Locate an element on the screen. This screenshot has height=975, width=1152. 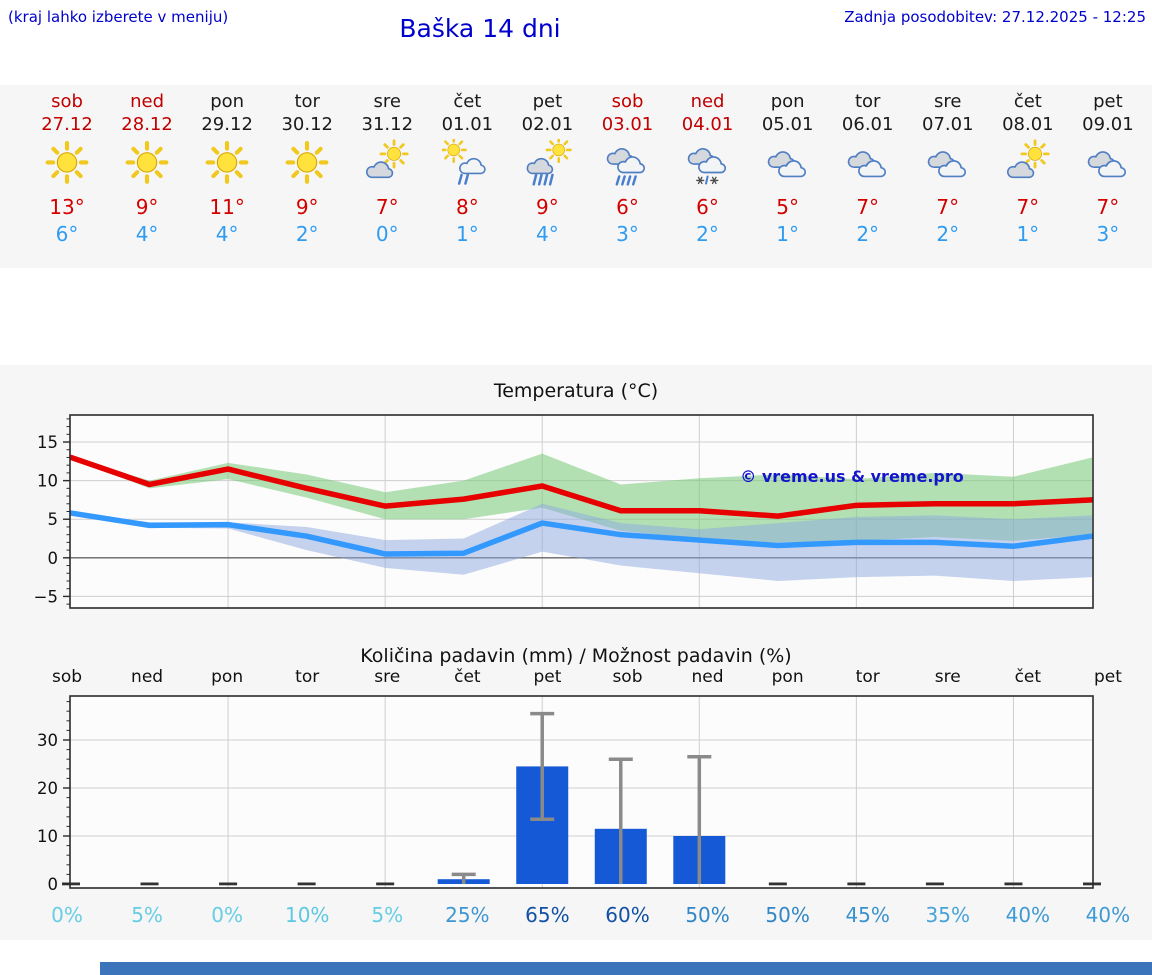
precip-probability: 50% is located at coordinates (707, 915).